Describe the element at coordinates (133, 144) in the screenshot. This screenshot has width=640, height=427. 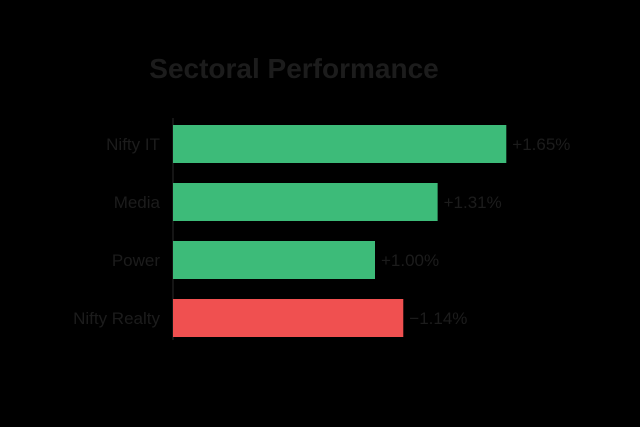
I see `category-label: Nifty IT` at that location.